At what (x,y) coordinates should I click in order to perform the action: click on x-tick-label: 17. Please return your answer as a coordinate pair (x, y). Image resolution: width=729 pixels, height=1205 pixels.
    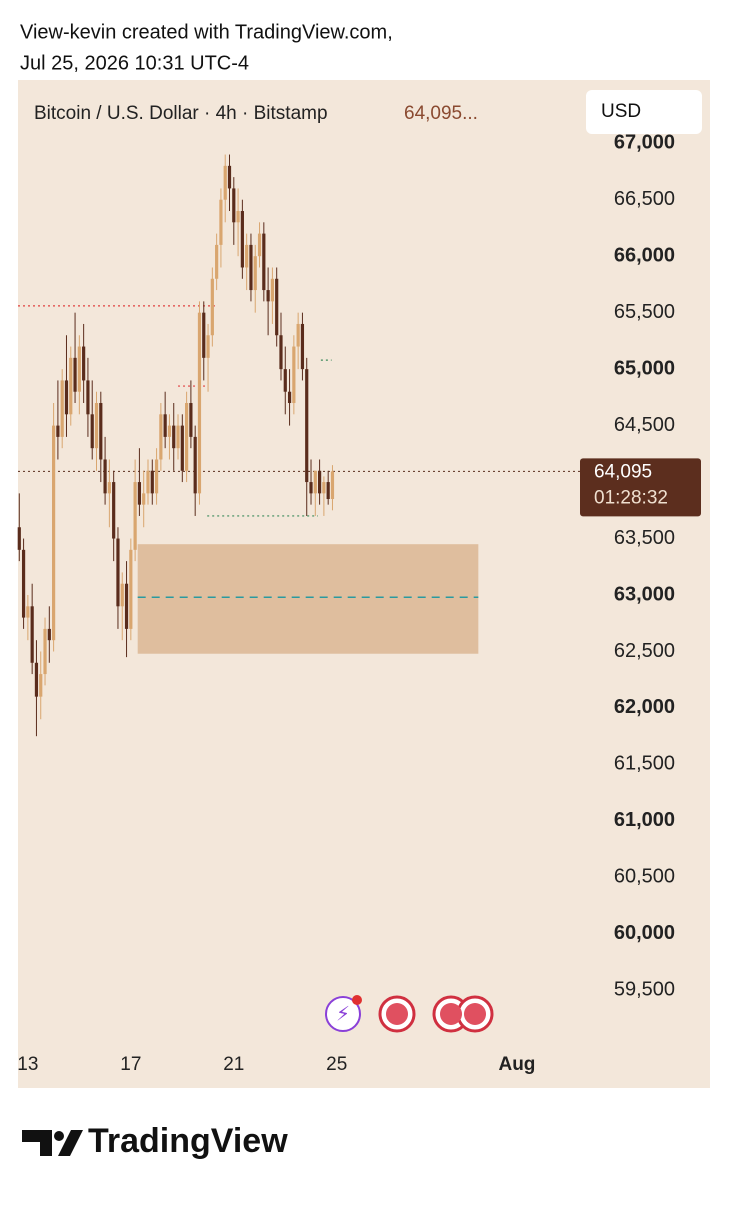
    Looking at the image, I should click on (130, 1064).